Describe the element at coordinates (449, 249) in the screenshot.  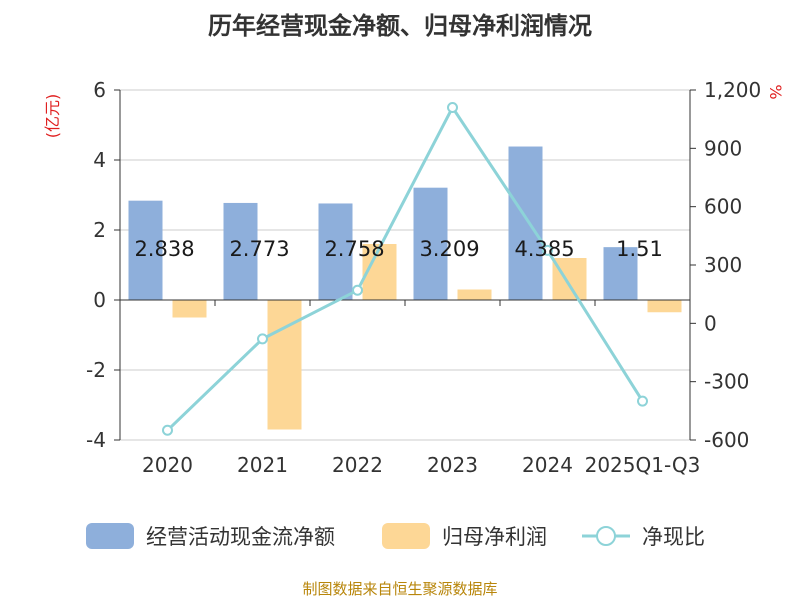
I see `data-label-cash: 3.209` at that location.